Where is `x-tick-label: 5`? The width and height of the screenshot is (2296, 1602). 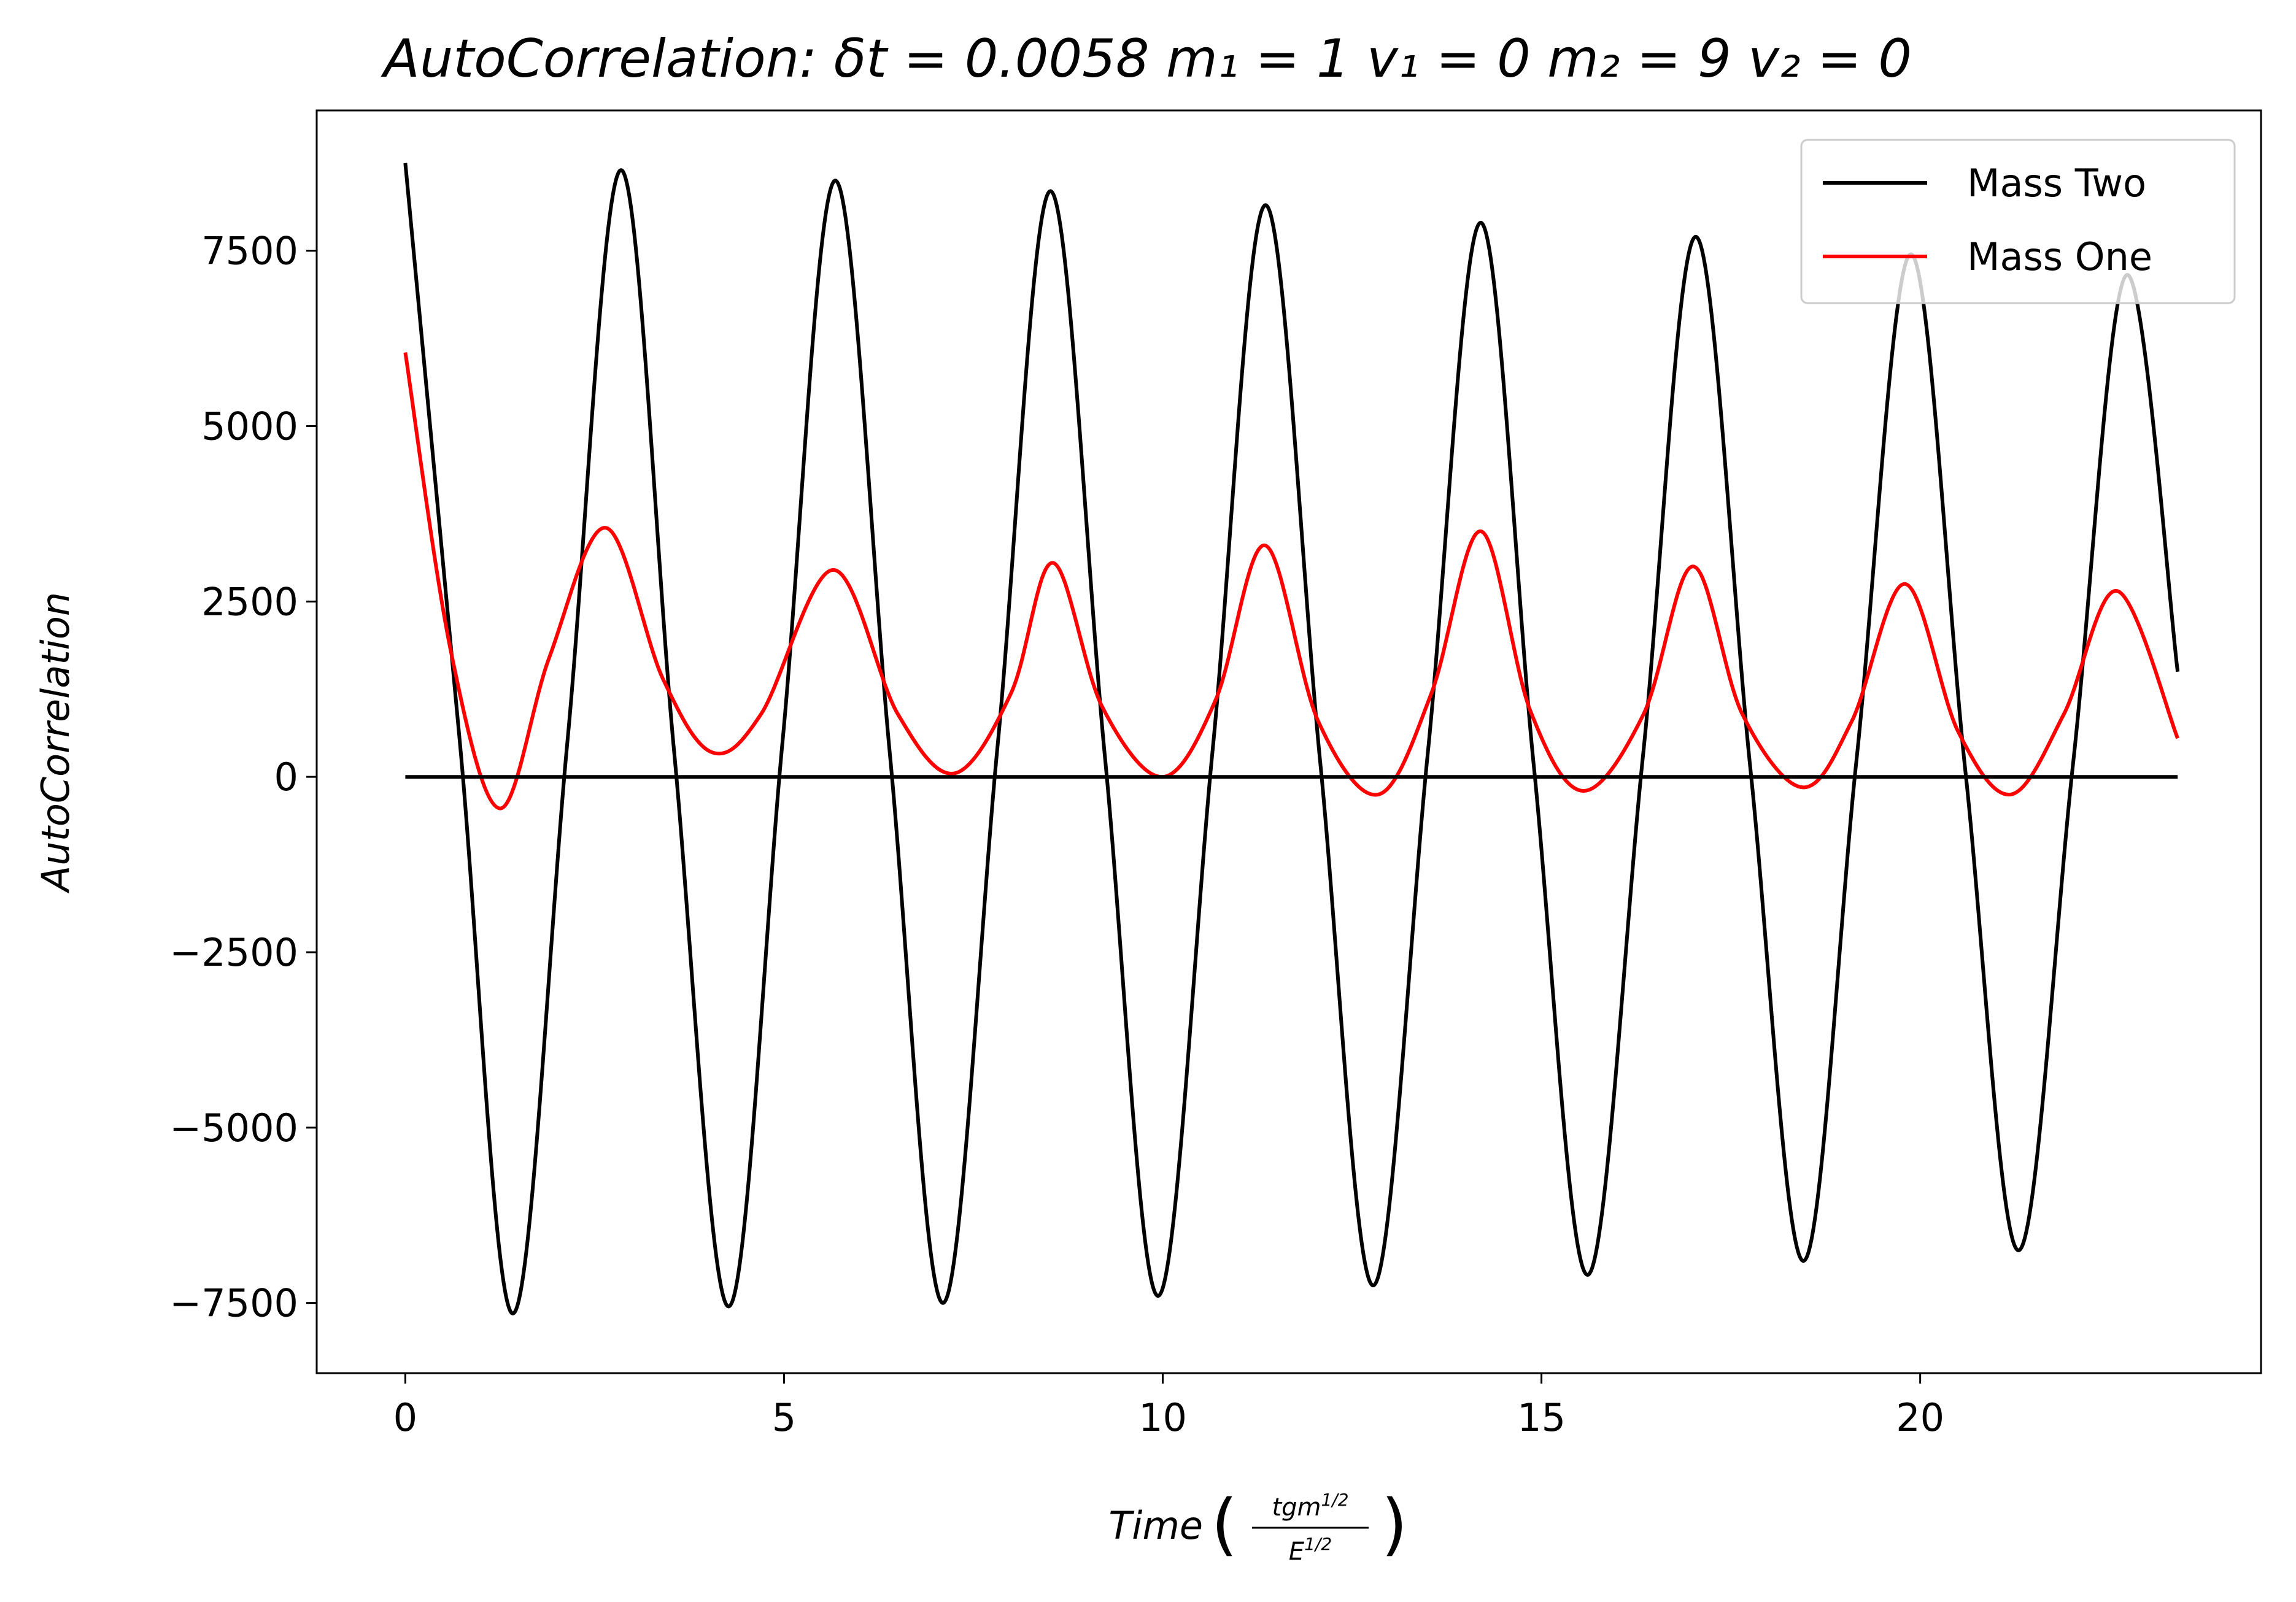 x-tick-label: 5 is located at coordinates (784, 1418).